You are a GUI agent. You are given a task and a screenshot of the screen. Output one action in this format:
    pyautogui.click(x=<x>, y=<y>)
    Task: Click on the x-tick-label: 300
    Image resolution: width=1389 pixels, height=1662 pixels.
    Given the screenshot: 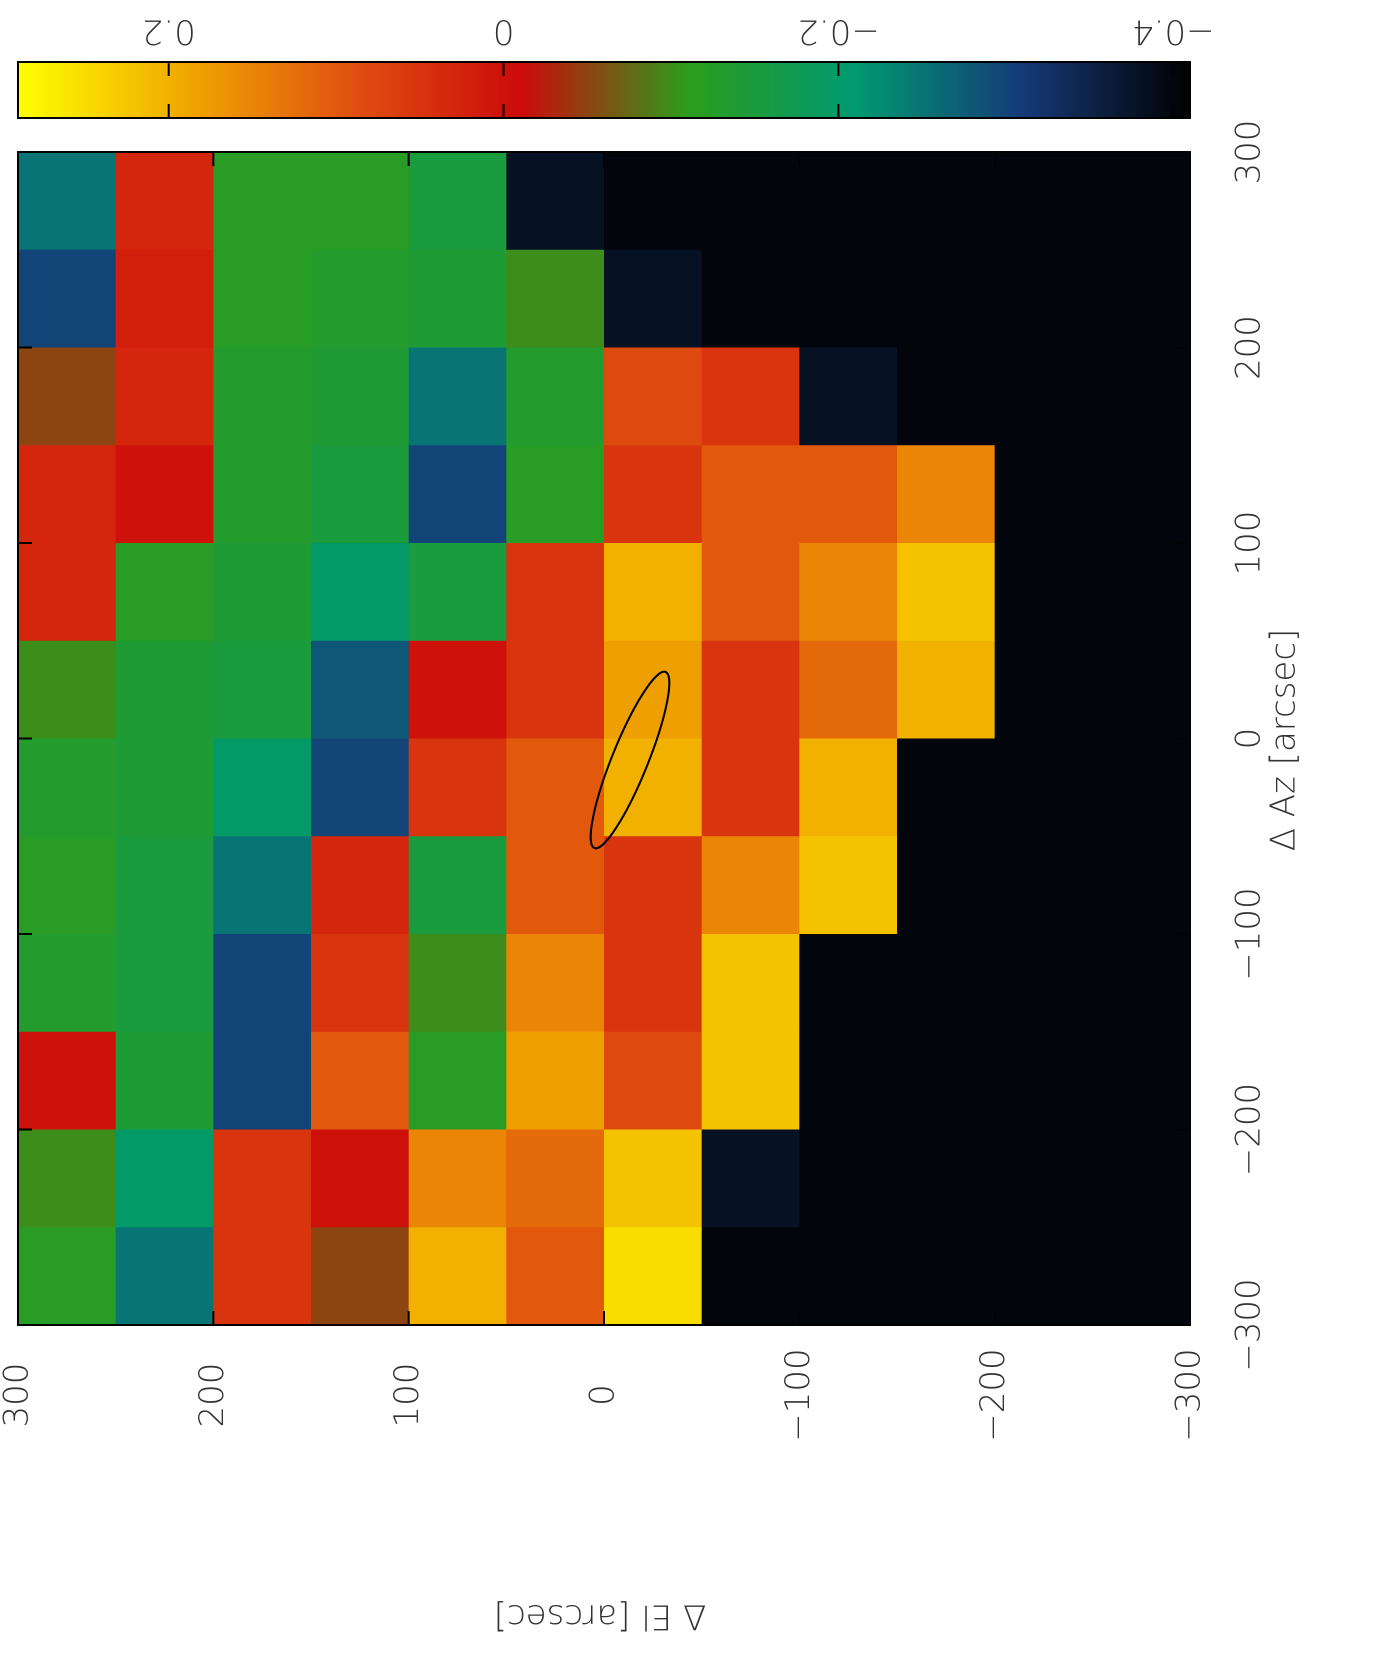 What is the action you would take?
    pyautogui.click(x=18, y=1395)
    